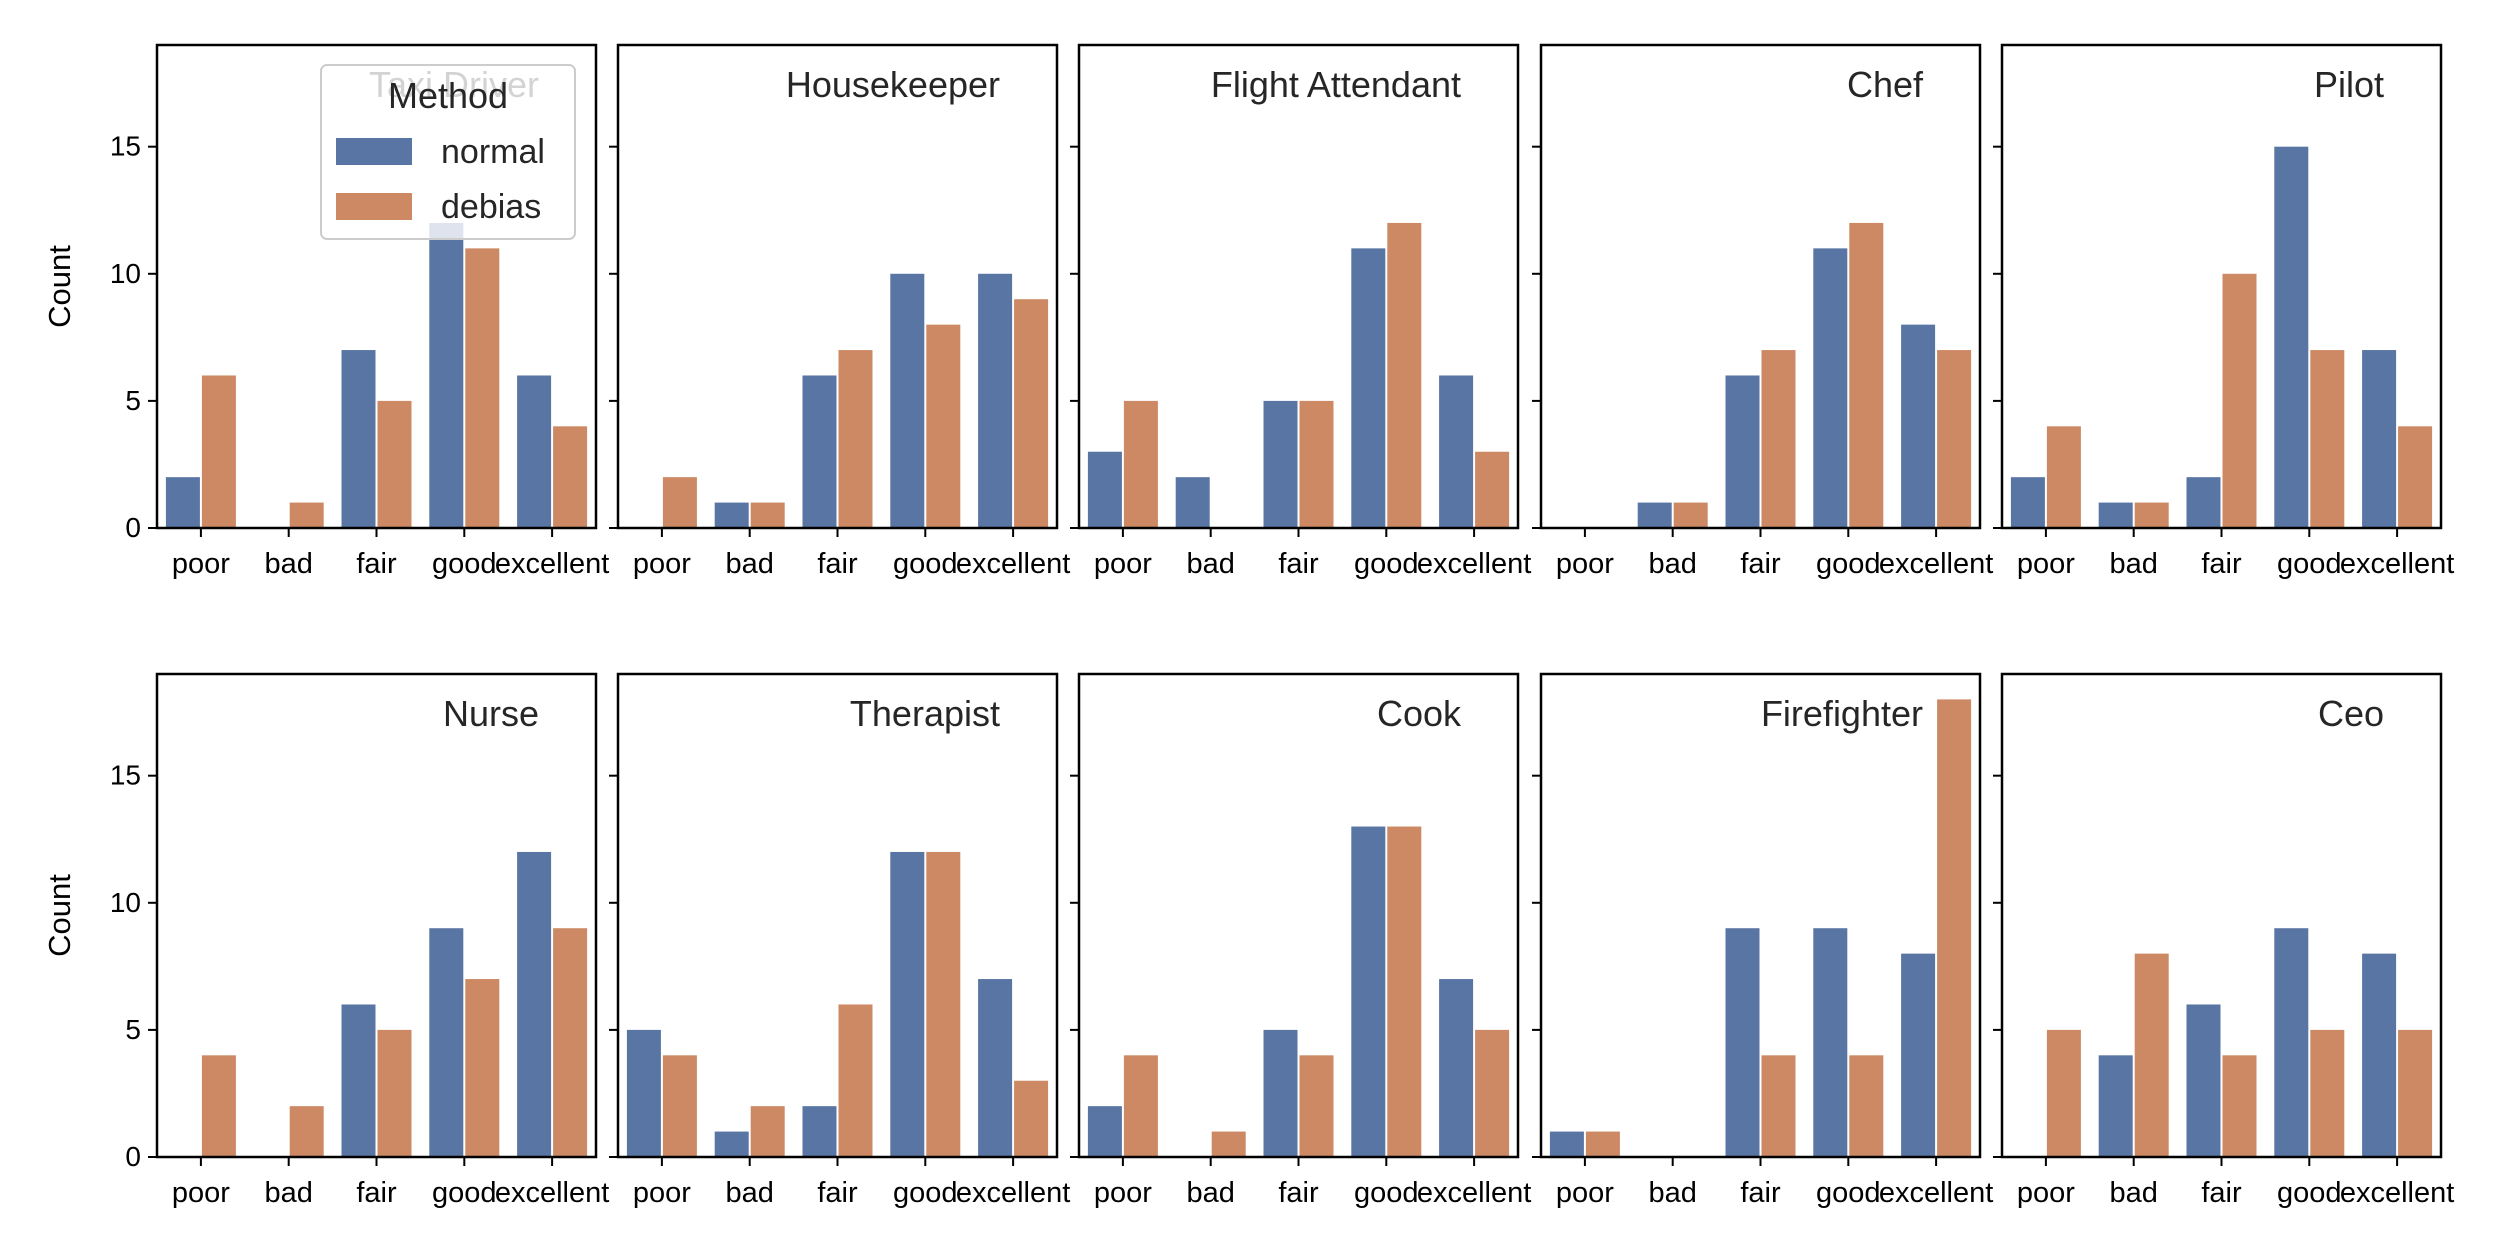  Describe the element at coordinates (1336, 84) in the screenshot. I see `panel-title: Flight Attendant` at that location.